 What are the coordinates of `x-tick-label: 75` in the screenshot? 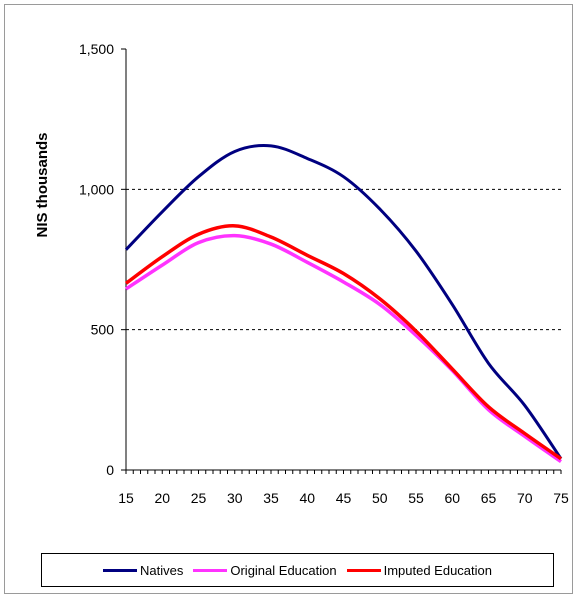 It's located at (561, 498).